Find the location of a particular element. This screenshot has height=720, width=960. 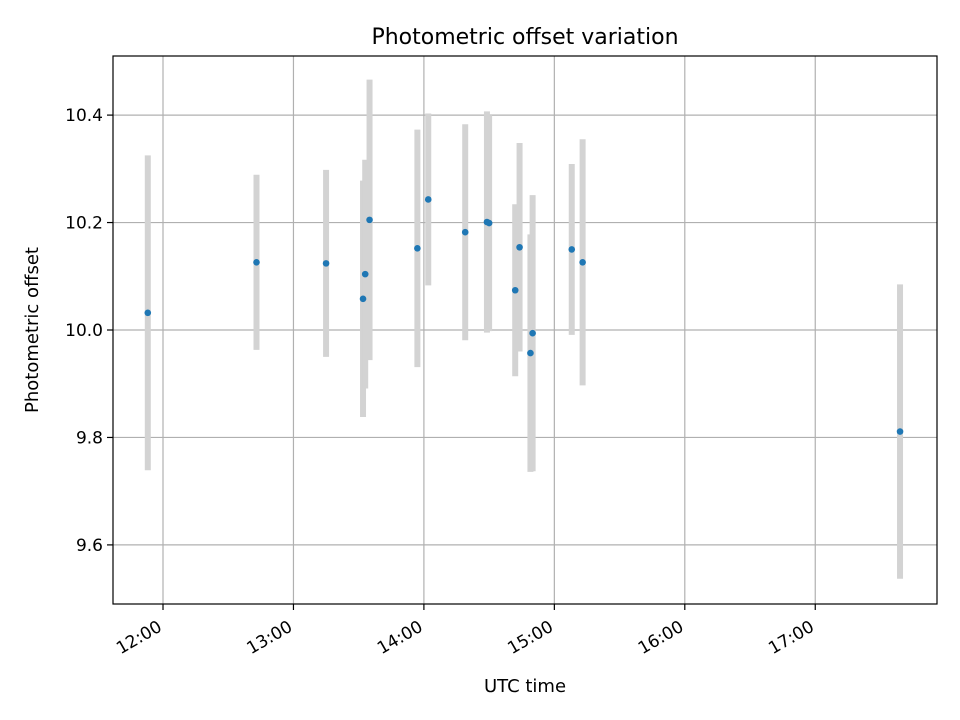

y-tick-label: 10.4 is located at coordinates (84, 116).